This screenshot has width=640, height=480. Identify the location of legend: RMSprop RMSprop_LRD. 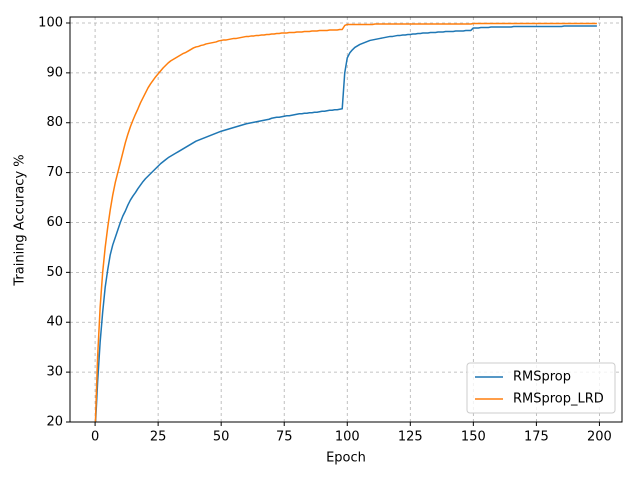
(541, 388).